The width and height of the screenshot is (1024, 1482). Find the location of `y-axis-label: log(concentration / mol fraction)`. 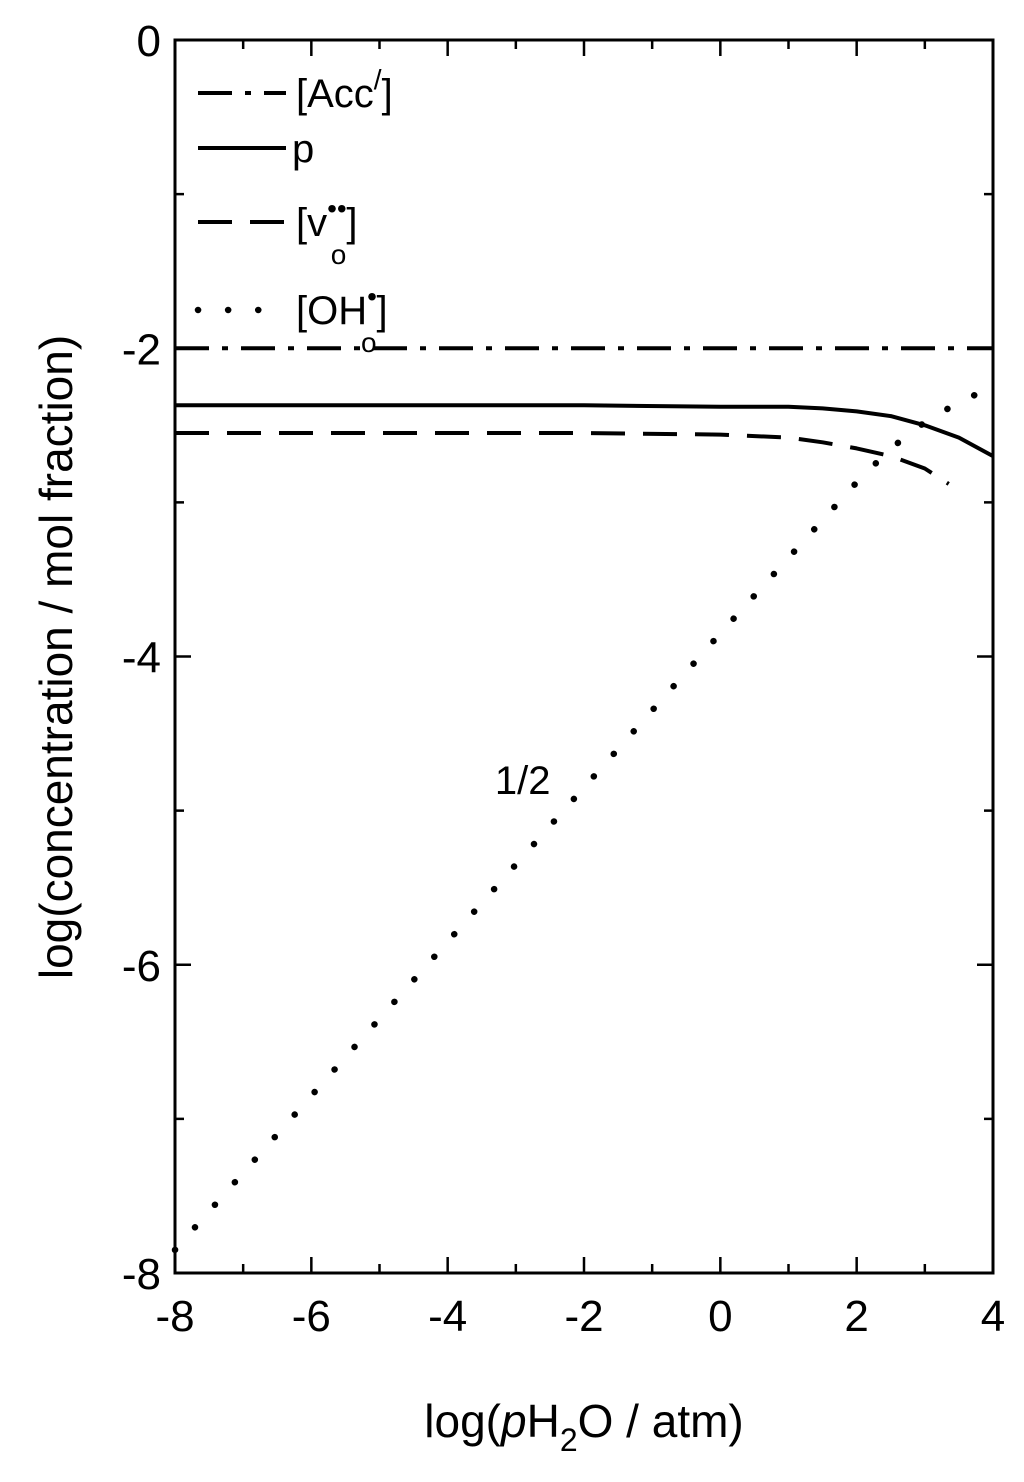

y-axis-label: log(concentration / mol fraction) is located at coordinates (56, 657).